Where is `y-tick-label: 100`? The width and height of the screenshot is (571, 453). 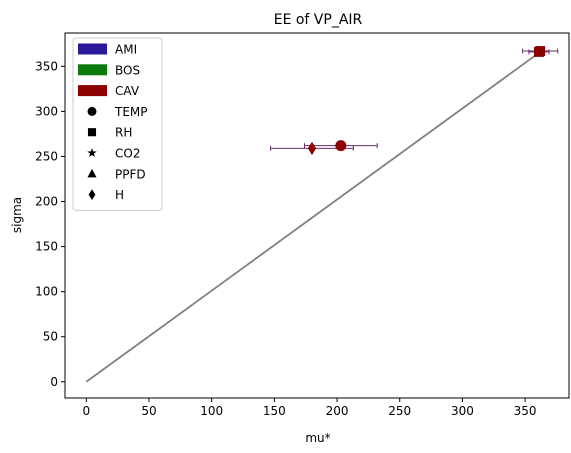
y-tick-label: 100 is located at coordinates (46, 292).